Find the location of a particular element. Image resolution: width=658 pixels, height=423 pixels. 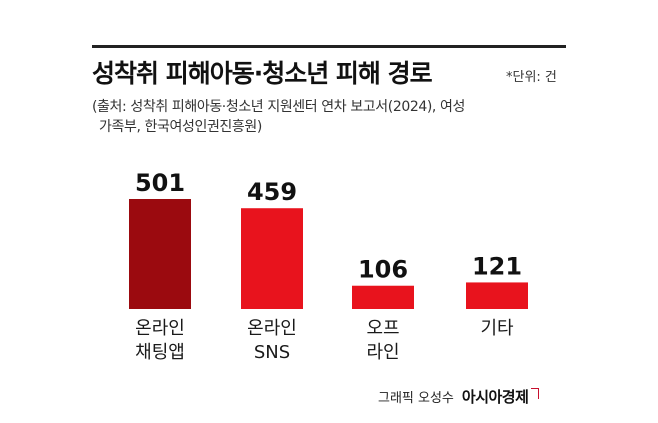

value-label-2: 459 is located at coordinates (272, 192).